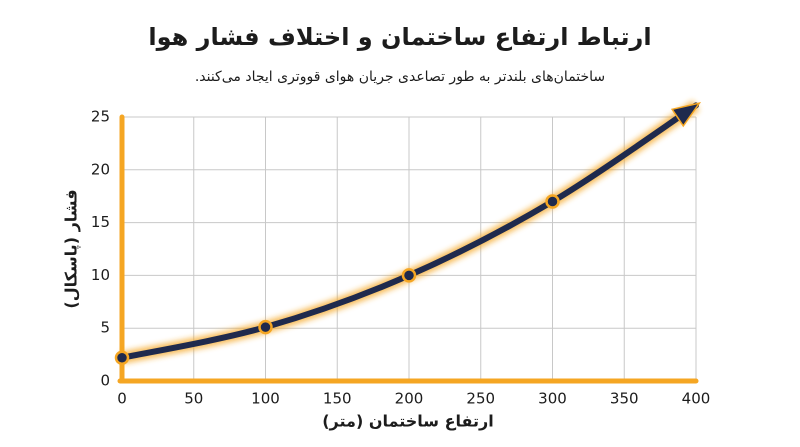 Image resolution: width=800 pixels, height=447 pixels. Describe the element at coordinates (100, 117) in the screenshot. I see `y-tick-label: 25` at that location.